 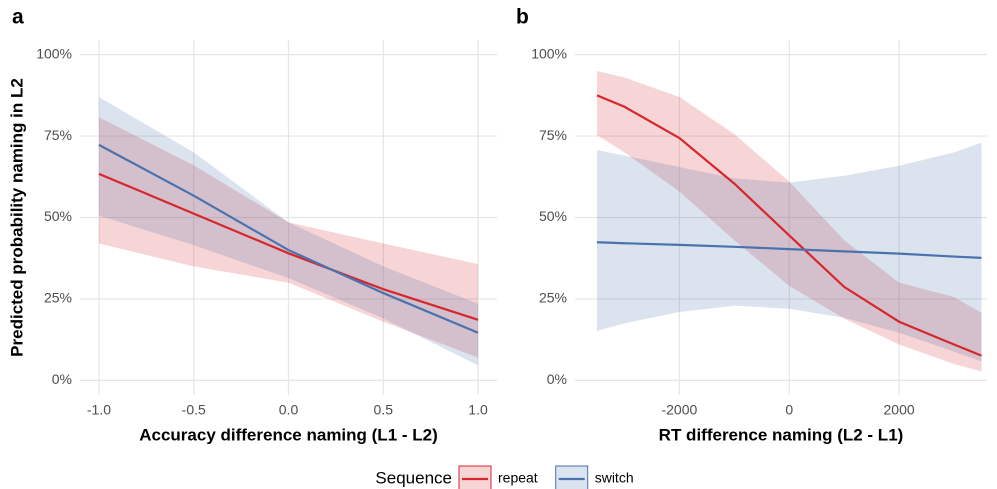 What do you see at coordinates (679, 410) in the screenshot?
I see `x-tick-label: -2000` at bounding box center [679, 410].